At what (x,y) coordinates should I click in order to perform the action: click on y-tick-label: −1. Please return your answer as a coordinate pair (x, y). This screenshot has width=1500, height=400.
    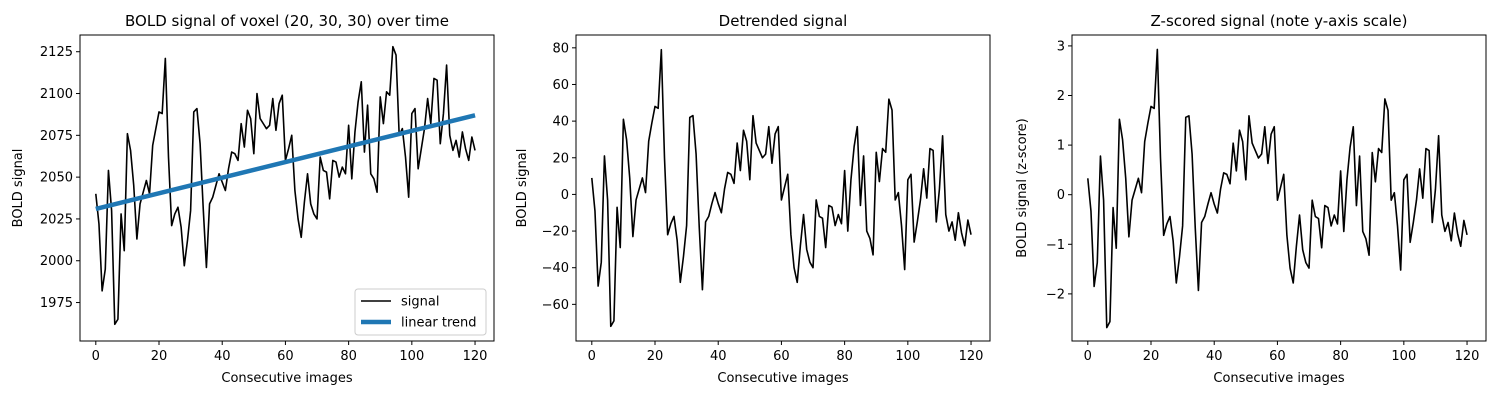
    Looking at the image, I should click on (1055, 245).